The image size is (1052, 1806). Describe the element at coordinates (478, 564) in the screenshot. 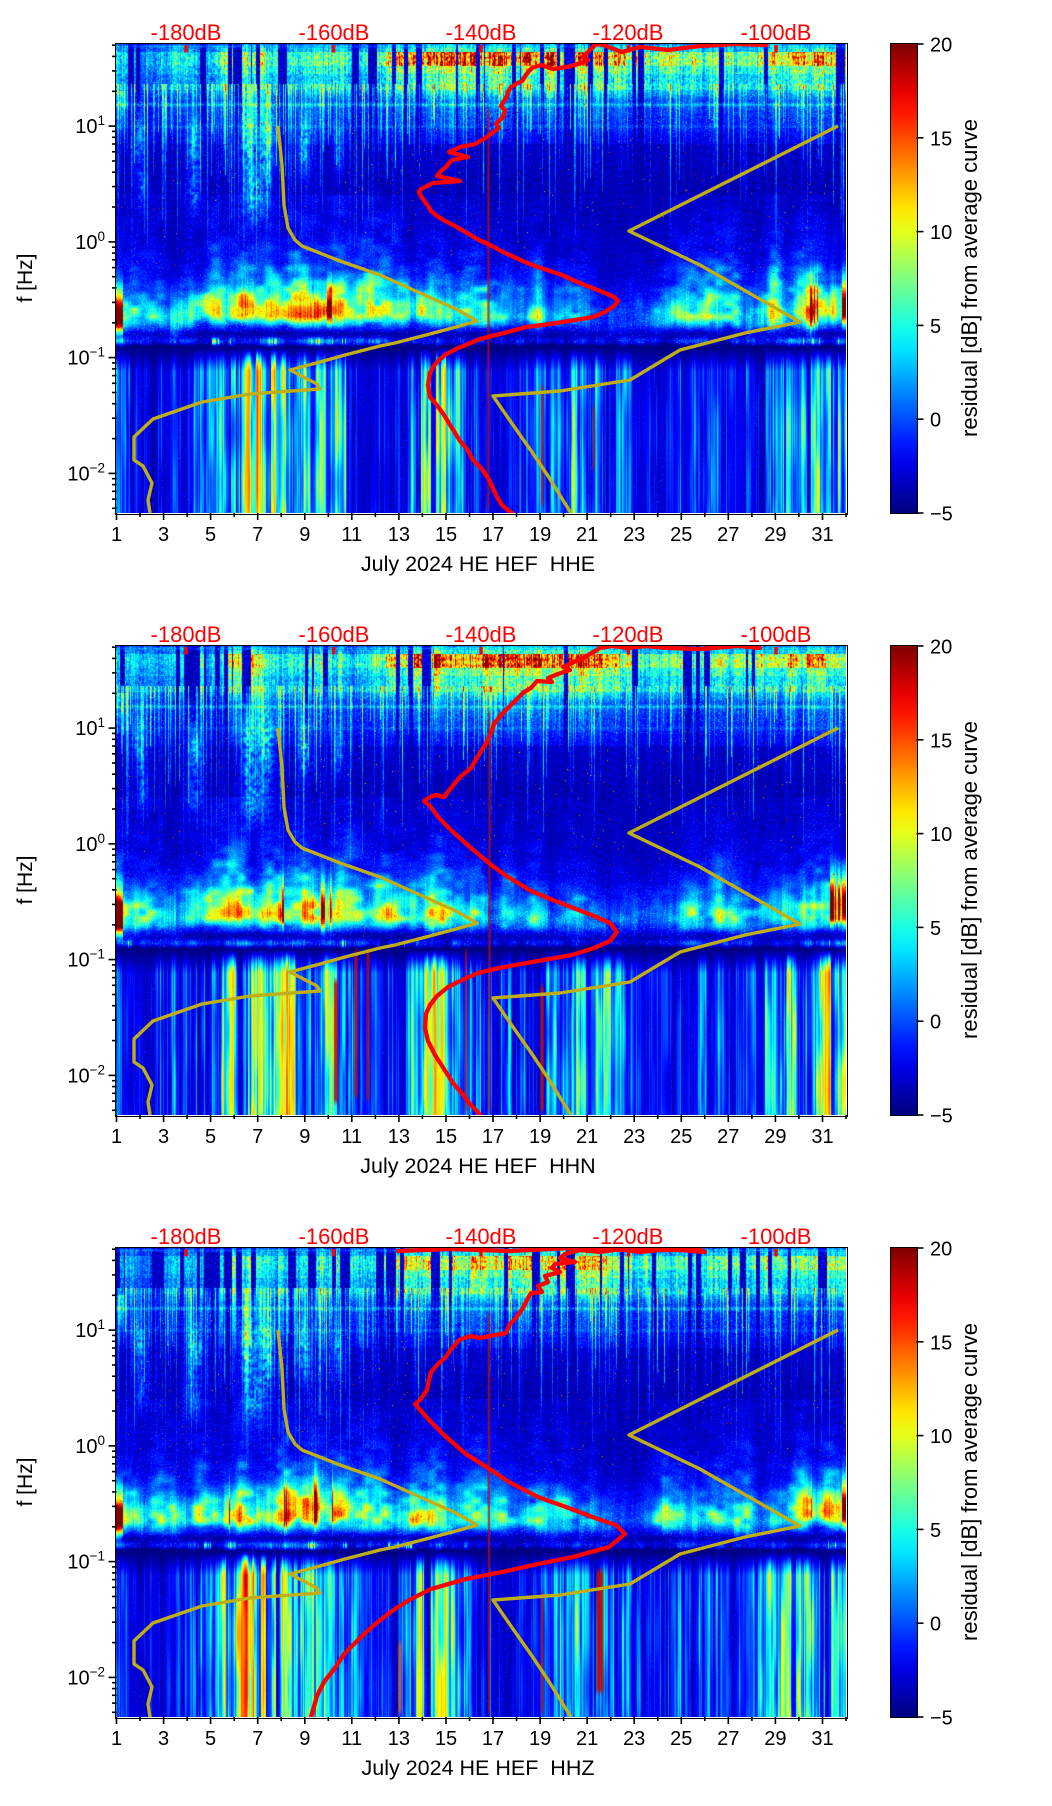

I see `svg-text: July 2024 HE HEF HHE` at that location.